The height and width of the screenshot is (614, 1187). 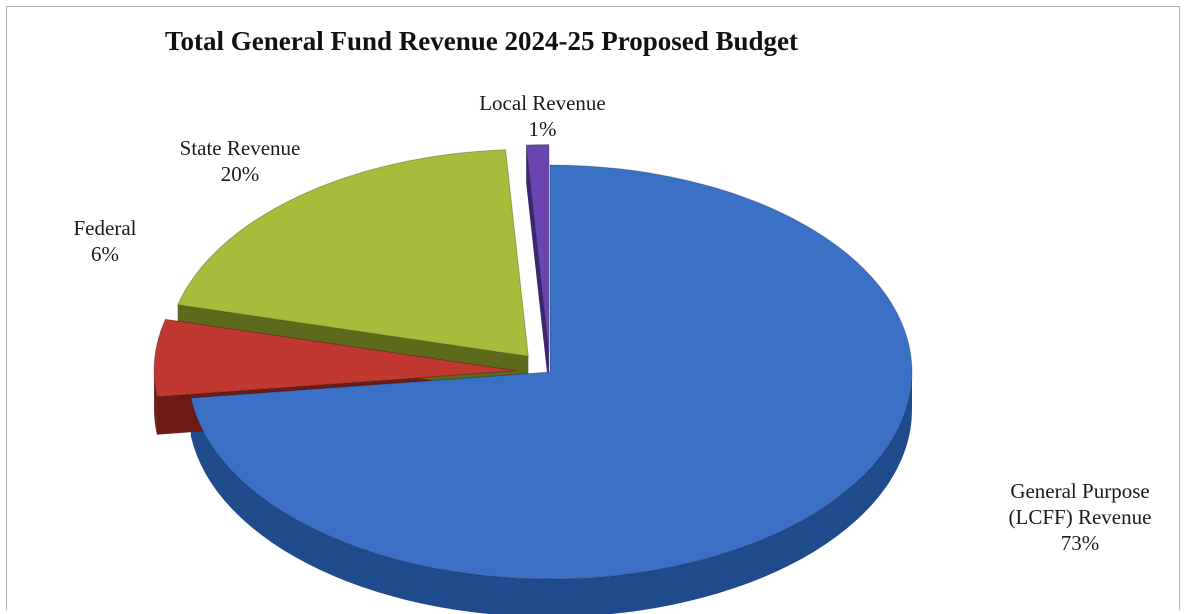 I want to click on pie-slice-state-revenue, so click(x=352, y=253).